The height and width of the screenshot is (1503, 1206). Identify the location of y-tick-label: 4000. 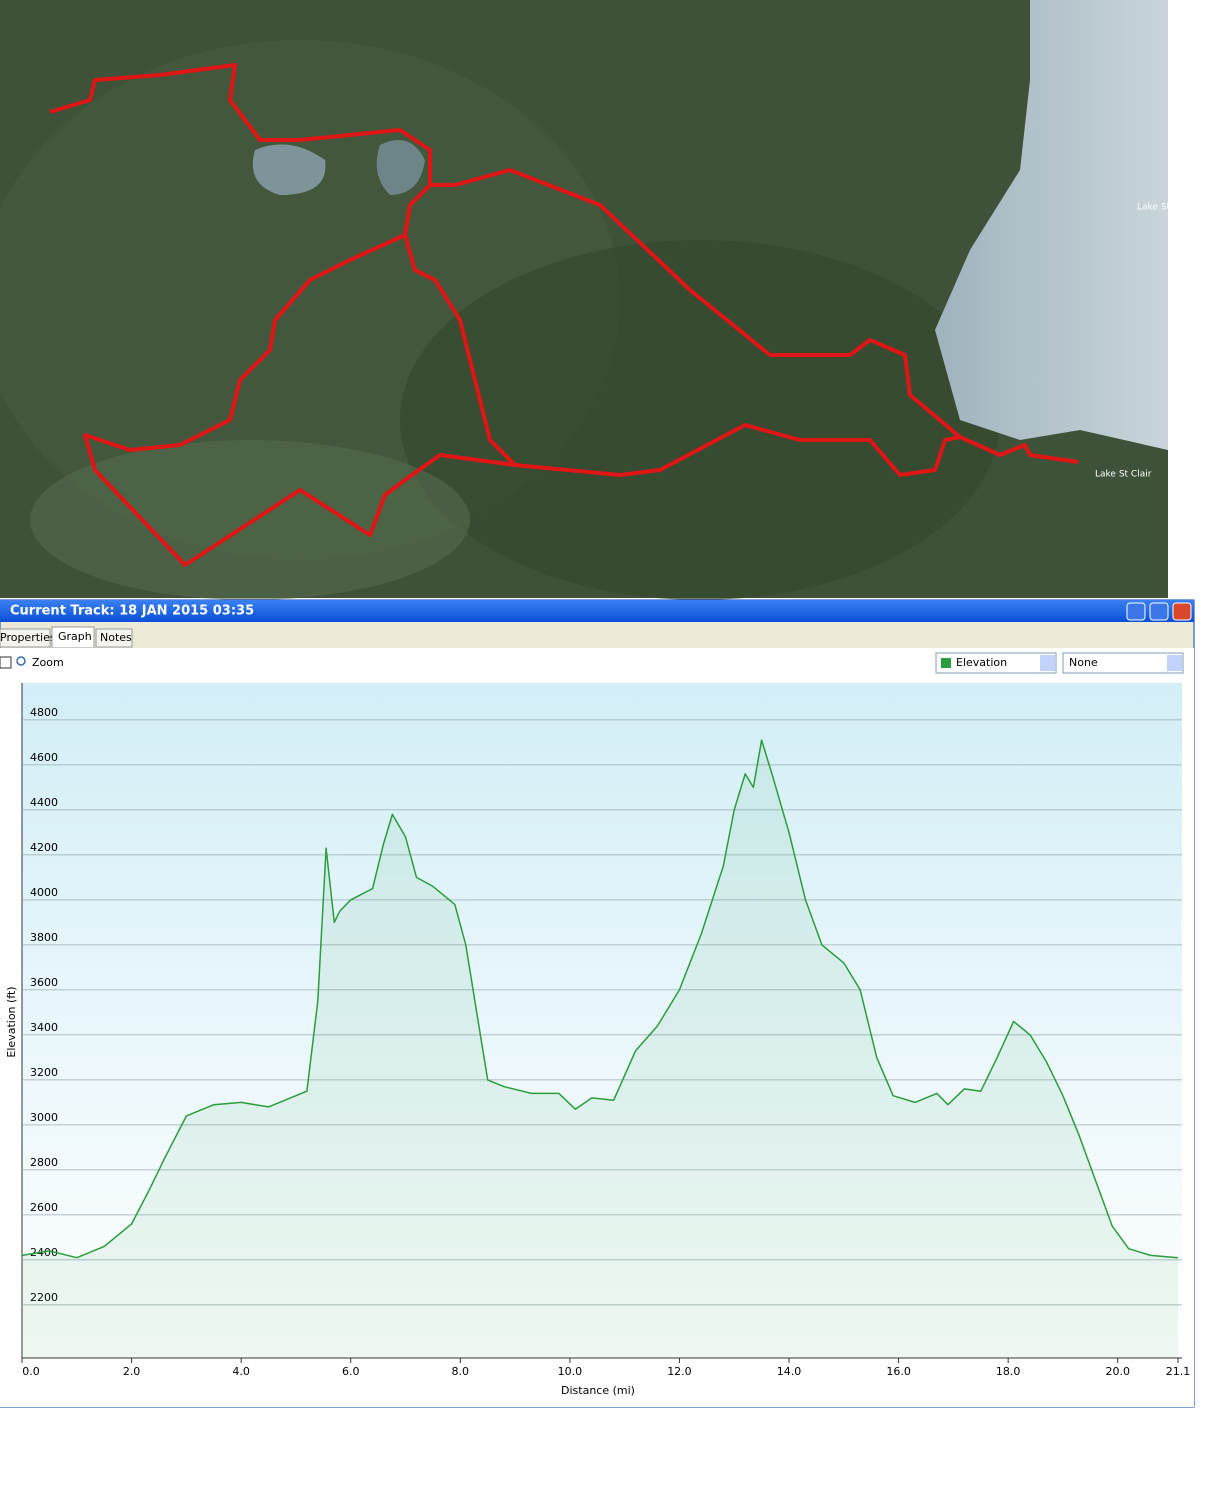
(44, 892).